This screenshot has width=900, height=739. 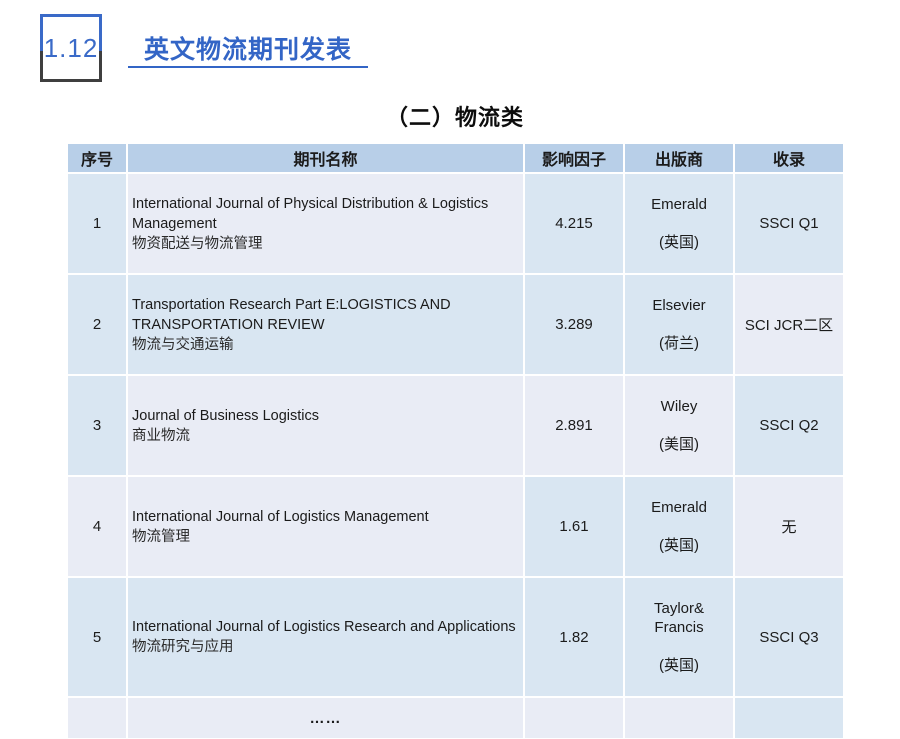 I want to click on publisher-cell: Wiley (美国), so click(x=679, y=425).